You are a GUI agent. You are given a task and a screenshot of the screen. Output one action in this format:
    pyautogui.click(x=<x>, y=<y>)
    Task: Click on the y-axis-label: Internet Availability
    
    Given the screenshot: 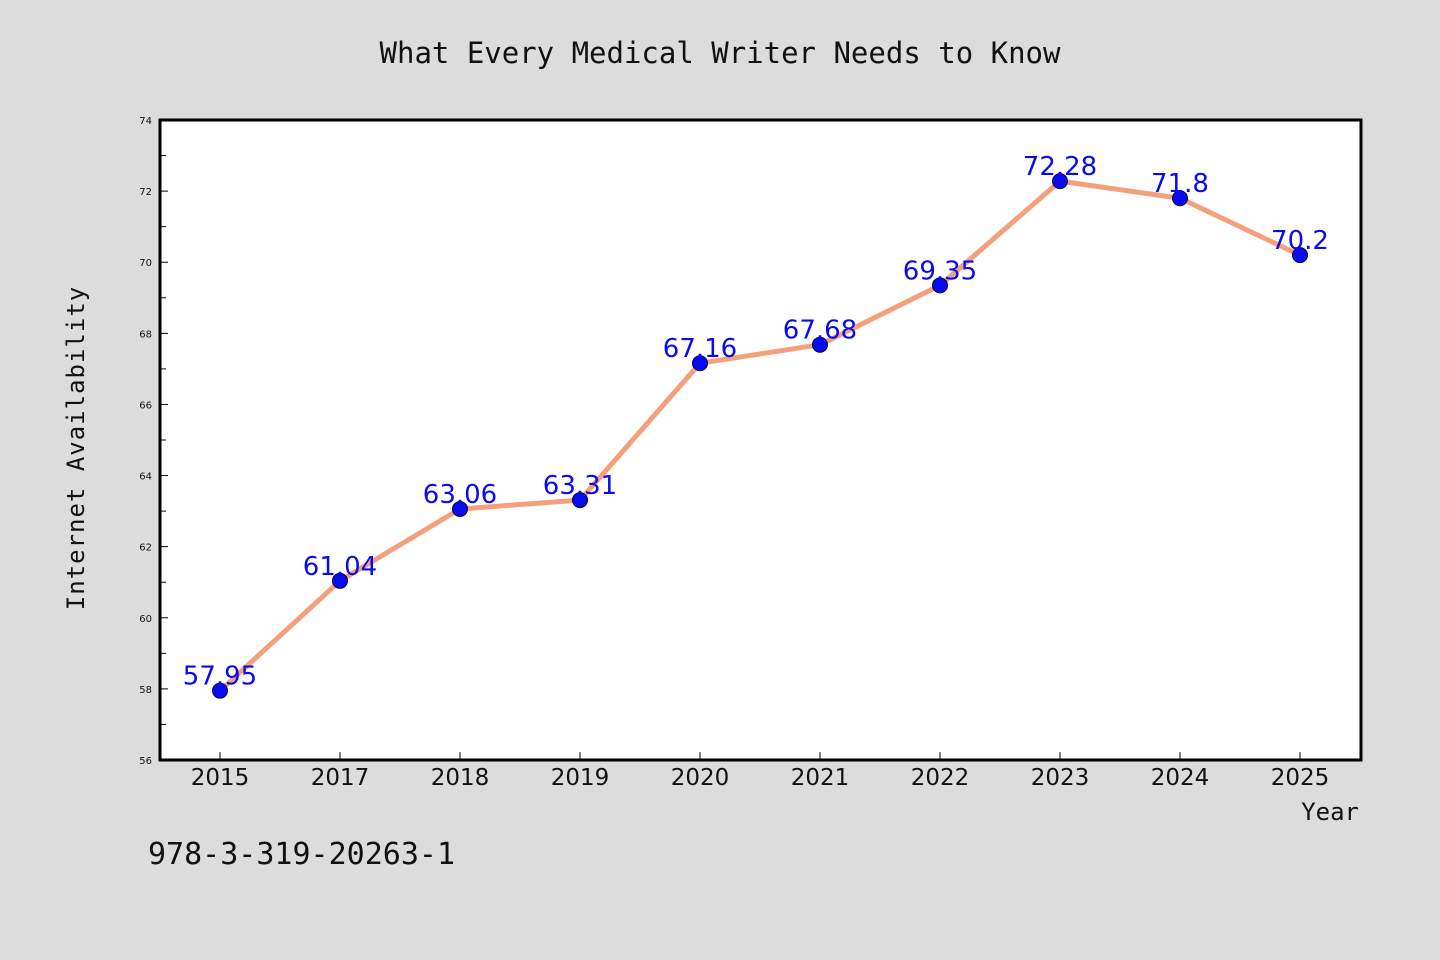 What is the action you would take?
    pyautogui.click(x=76, y=448)
    